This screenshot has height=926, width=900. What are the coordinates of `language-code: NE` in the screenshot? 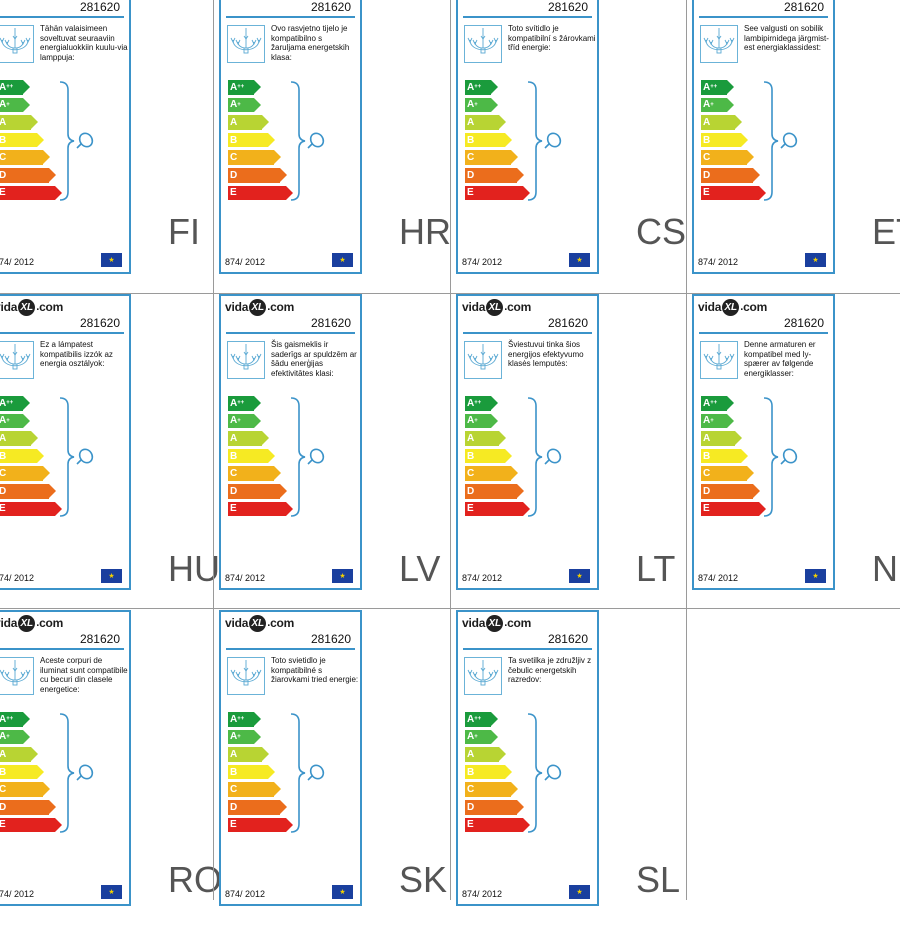 It's located at (886, 568).